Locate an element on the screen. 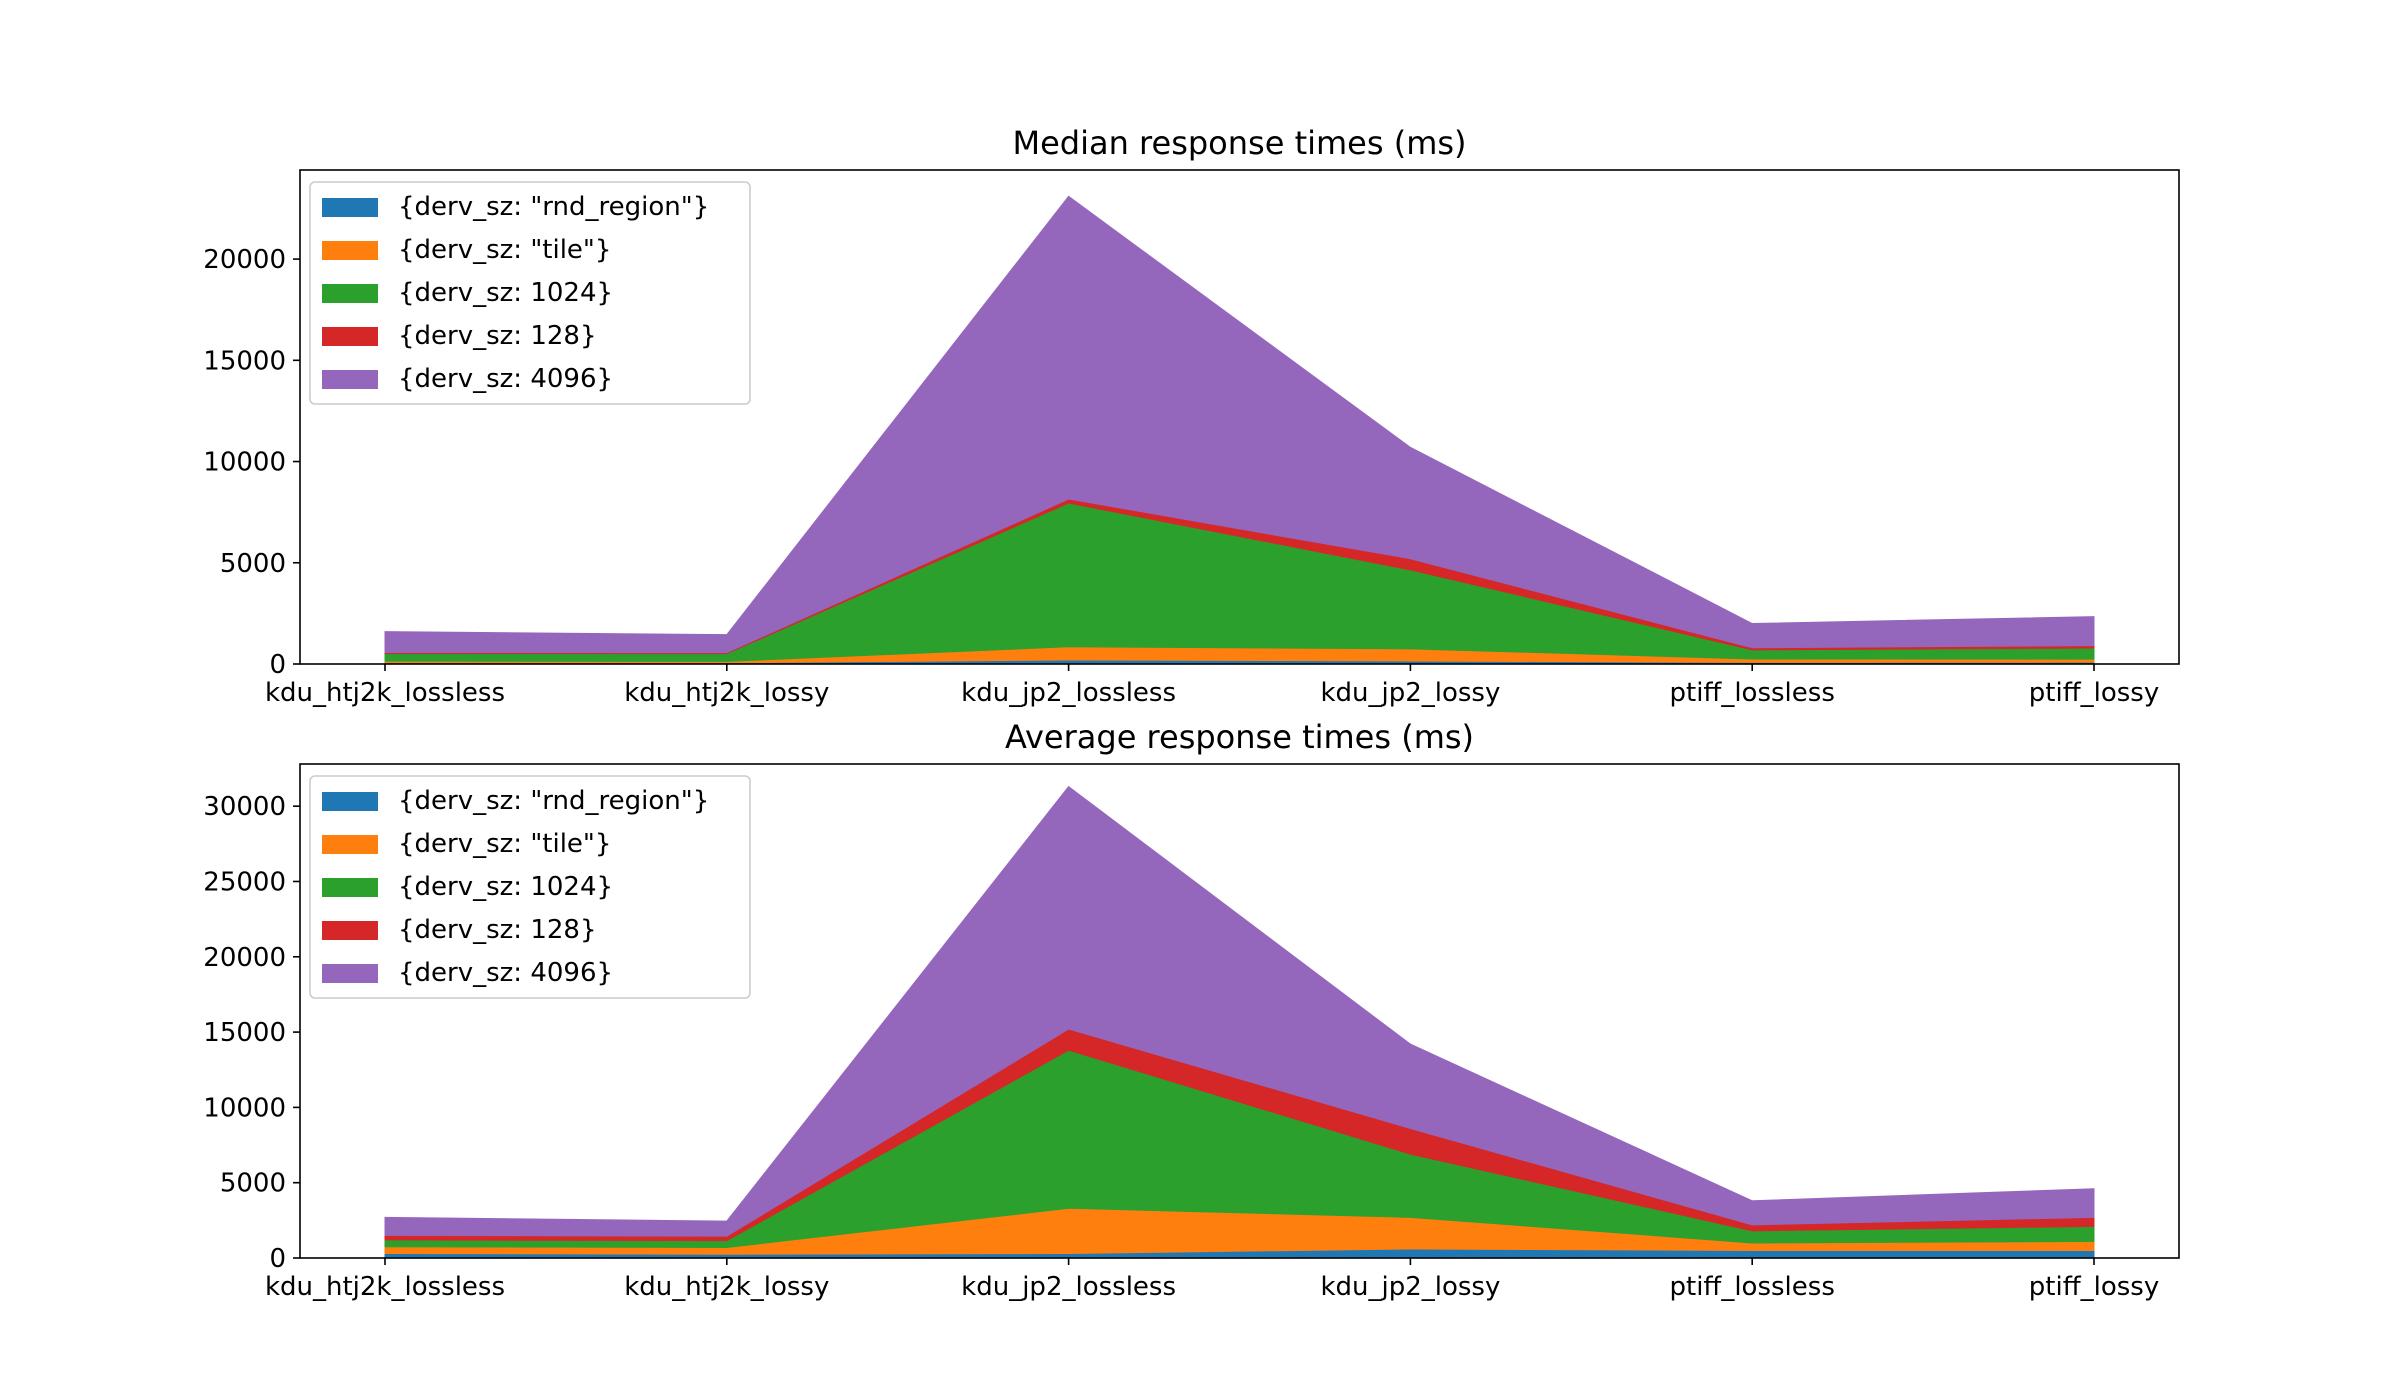  y-tick-label: 25000 is located at coordinates (244, 882).